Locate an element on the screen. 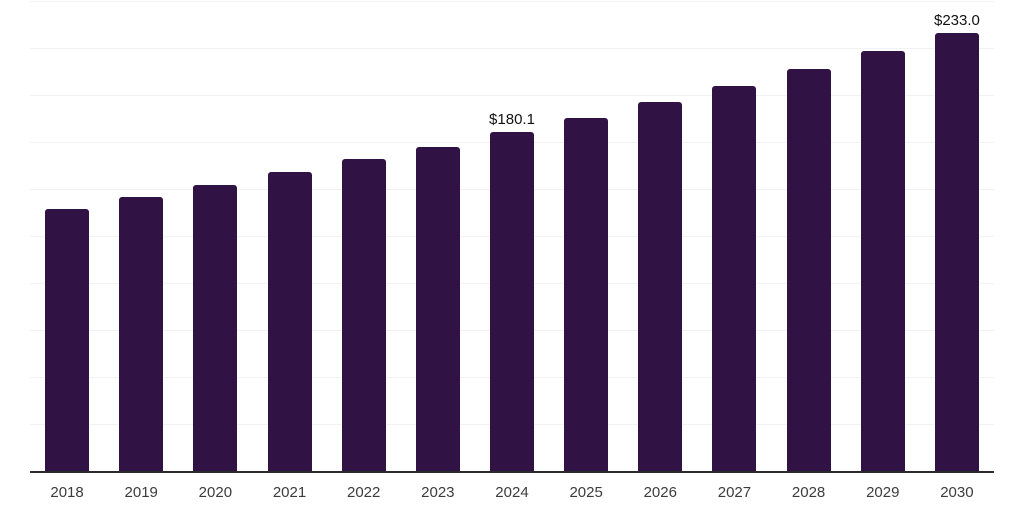  bar-2028 is located at coordinates (808, 269).